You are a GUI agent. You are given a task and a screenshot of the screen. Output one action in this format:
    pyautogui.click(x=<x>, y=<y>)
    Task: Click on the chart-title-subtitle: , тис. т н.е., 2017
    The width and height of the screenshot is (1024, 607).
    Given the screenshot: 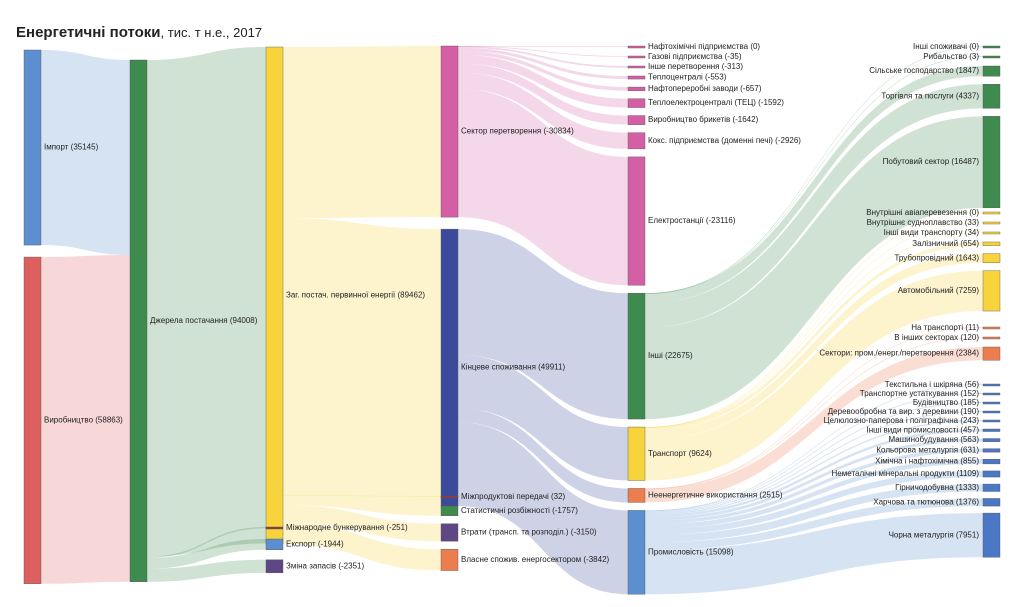 What is the action you would take?
    pyautogui.click(x=211, y=32)
    